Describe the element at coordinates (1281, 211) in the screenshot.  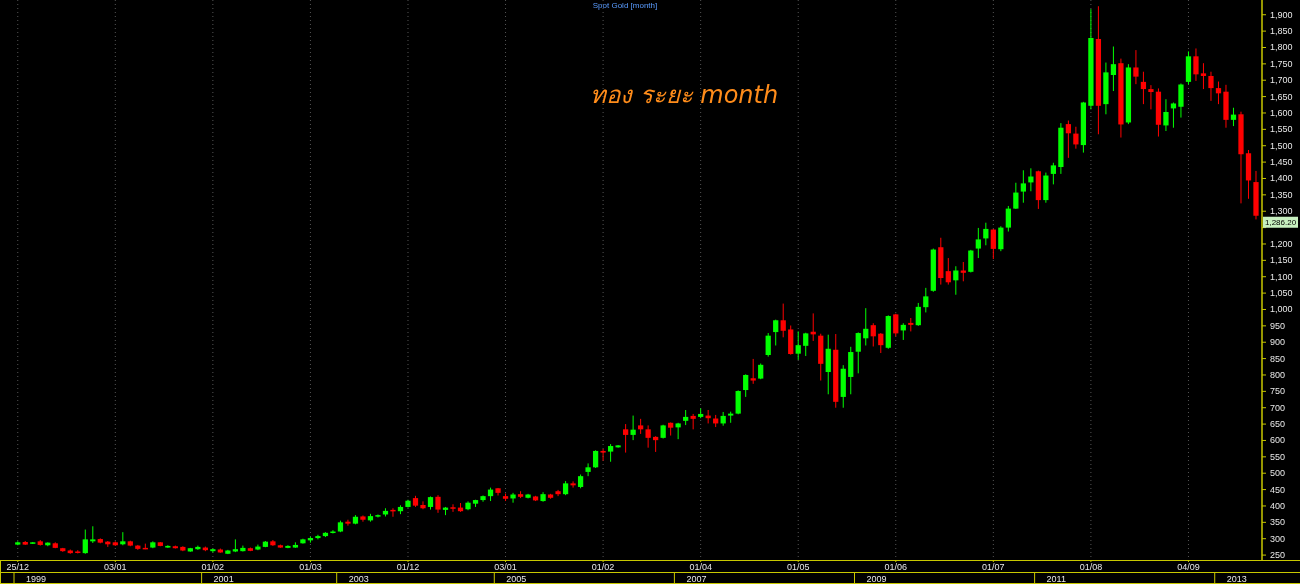
I see `y-tick-label: 1,300` at that location.